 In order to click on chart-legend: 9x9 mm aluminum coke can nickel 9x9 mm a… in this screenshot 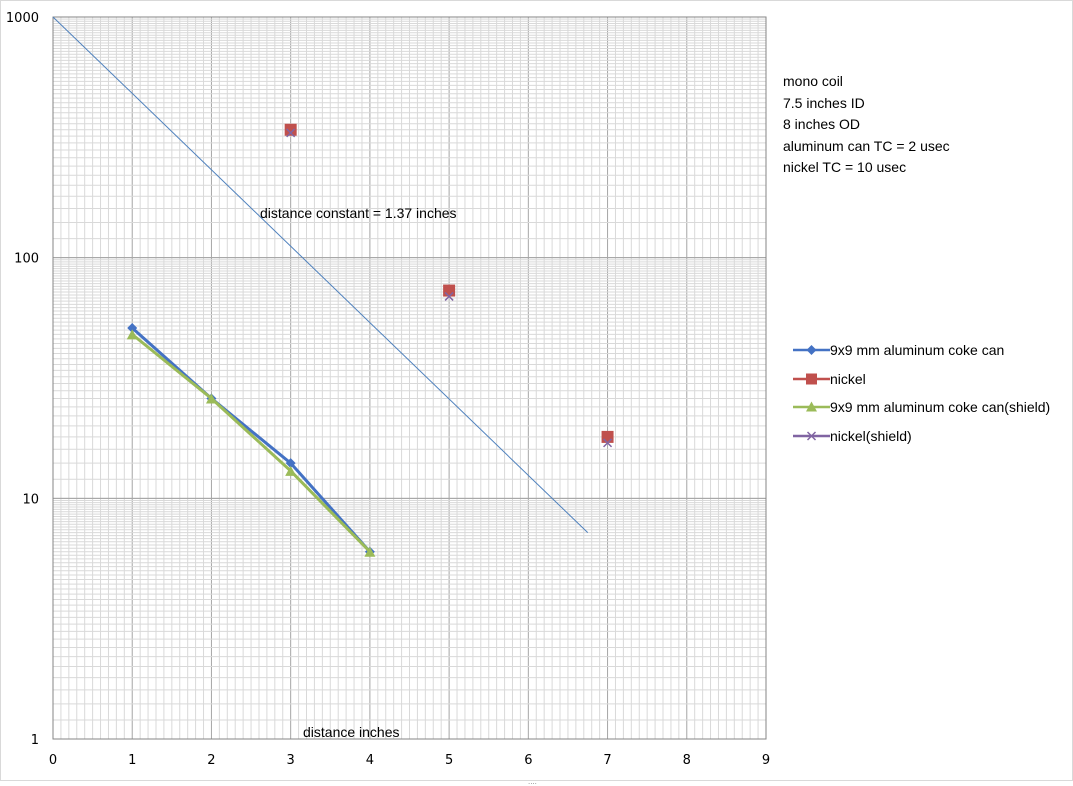, I will do `click(921, 393)`.